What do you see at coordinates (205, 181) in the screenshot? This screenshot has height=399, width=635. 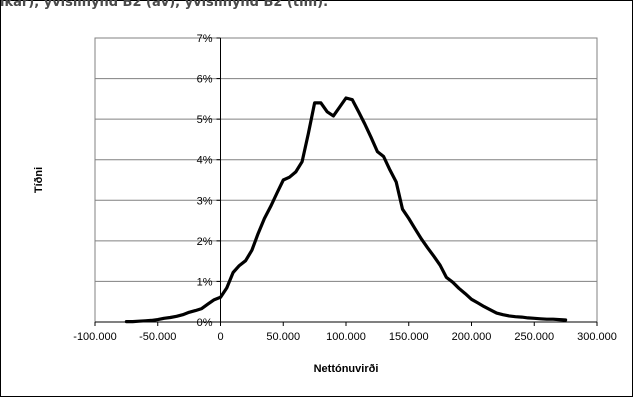 I see `y-tick-labels: 0% 1% 2% 3% 4% 5% 6% 7%` at bounding box center [205, 181].